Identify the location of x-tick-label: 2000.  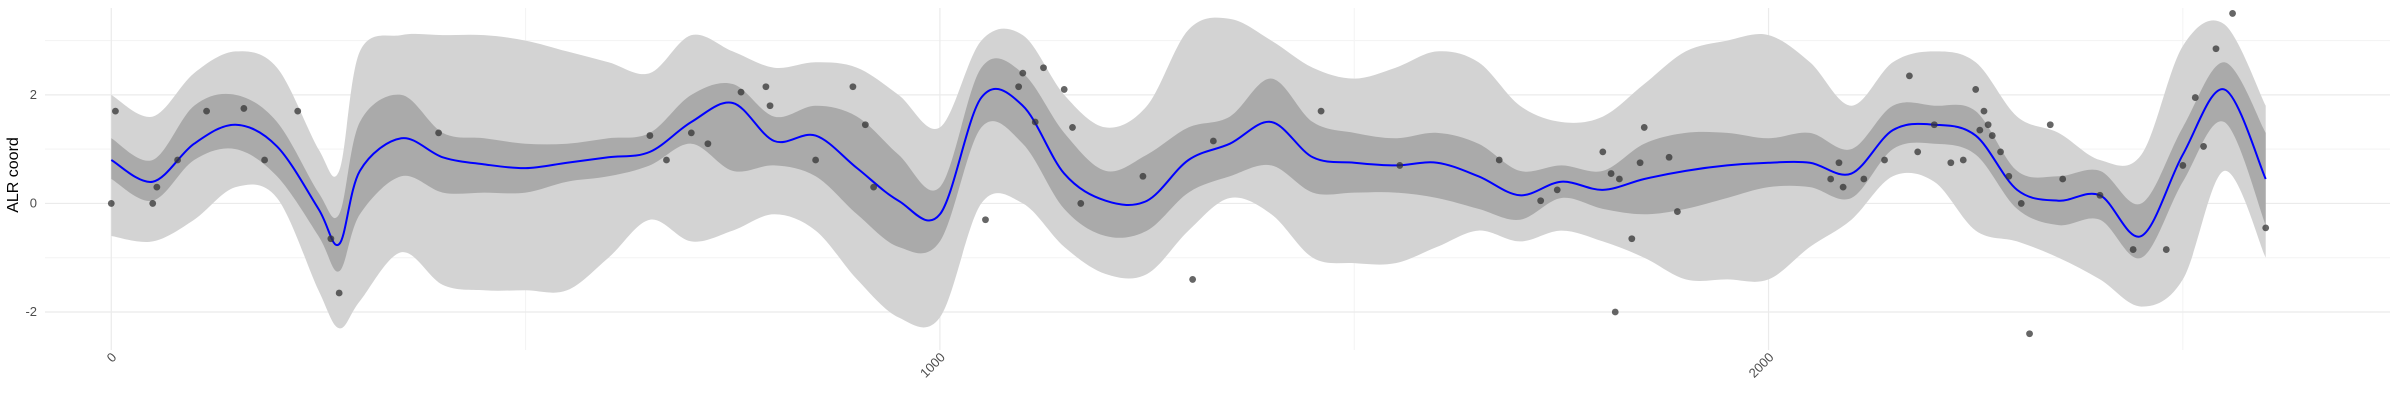
(1761, 365).